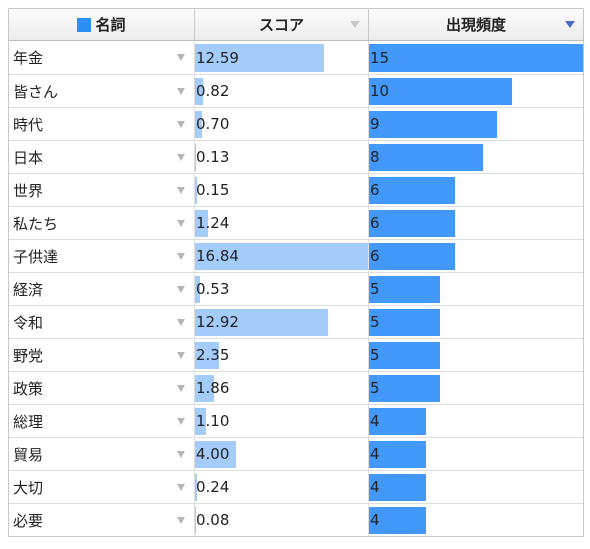 Image resolution: width=590 pixels, height=549 pixels. I want to click on noun-cell: 世界, so click(101, 190).